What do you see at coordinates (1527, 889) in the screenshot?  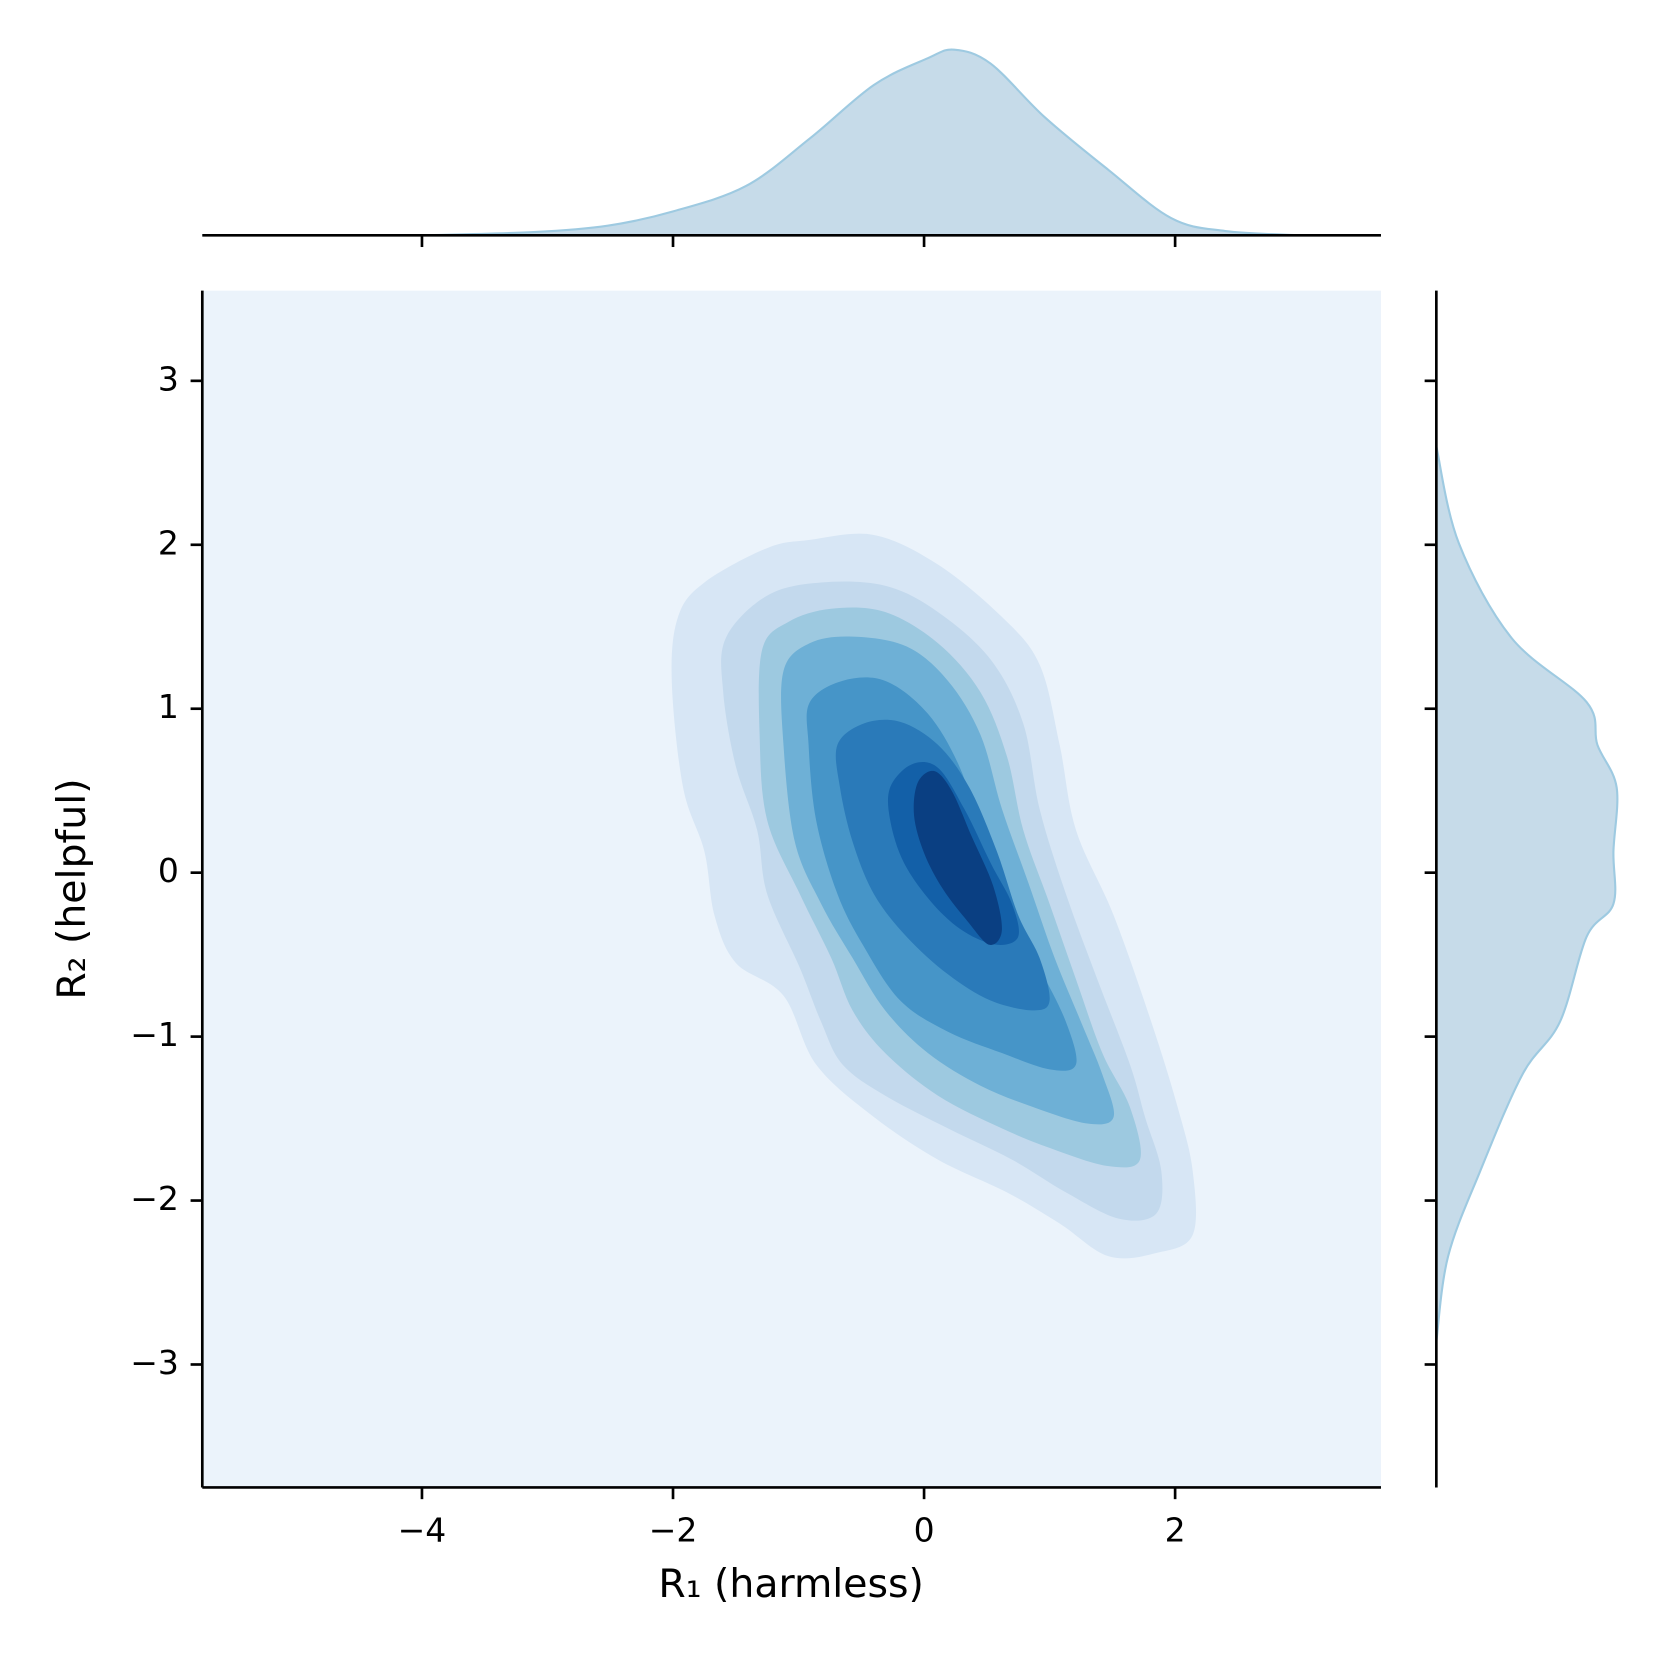 I see `marginal-y-area` at bounding box center [1527, 889].